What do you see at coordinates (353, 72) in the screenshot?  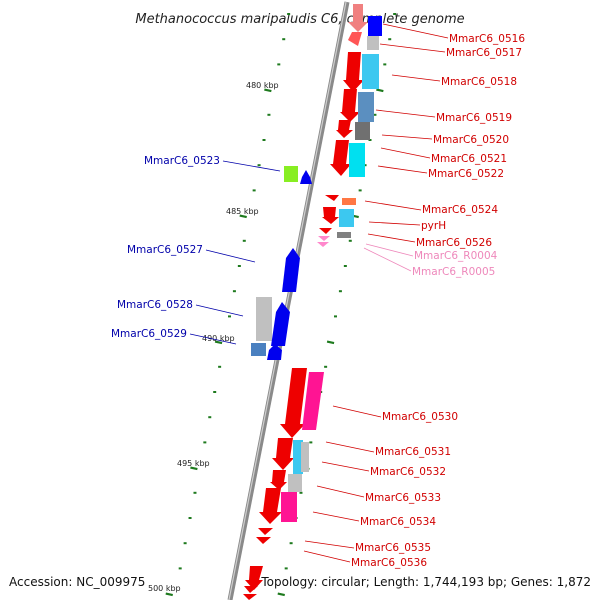 I see `gene-0518-arrow` at bounding box center [353, 72].